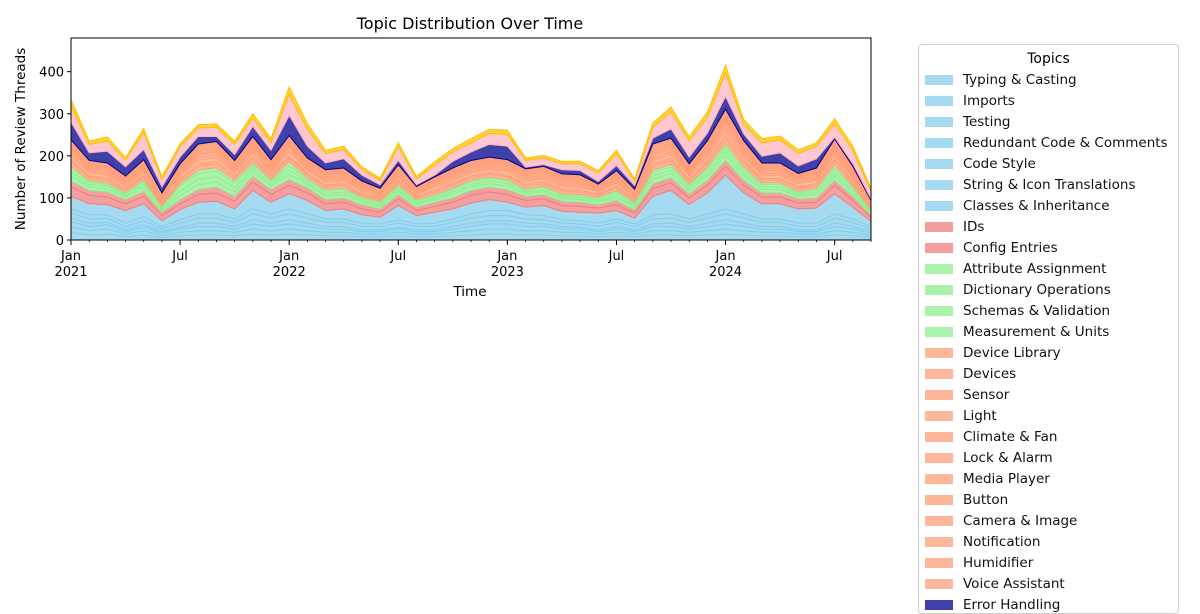 The height and width of the screenshot is (614, 1200). Describe the element at coordinates (60, 241) in the screenshot. I see `y-tick-label: 0` at that location.